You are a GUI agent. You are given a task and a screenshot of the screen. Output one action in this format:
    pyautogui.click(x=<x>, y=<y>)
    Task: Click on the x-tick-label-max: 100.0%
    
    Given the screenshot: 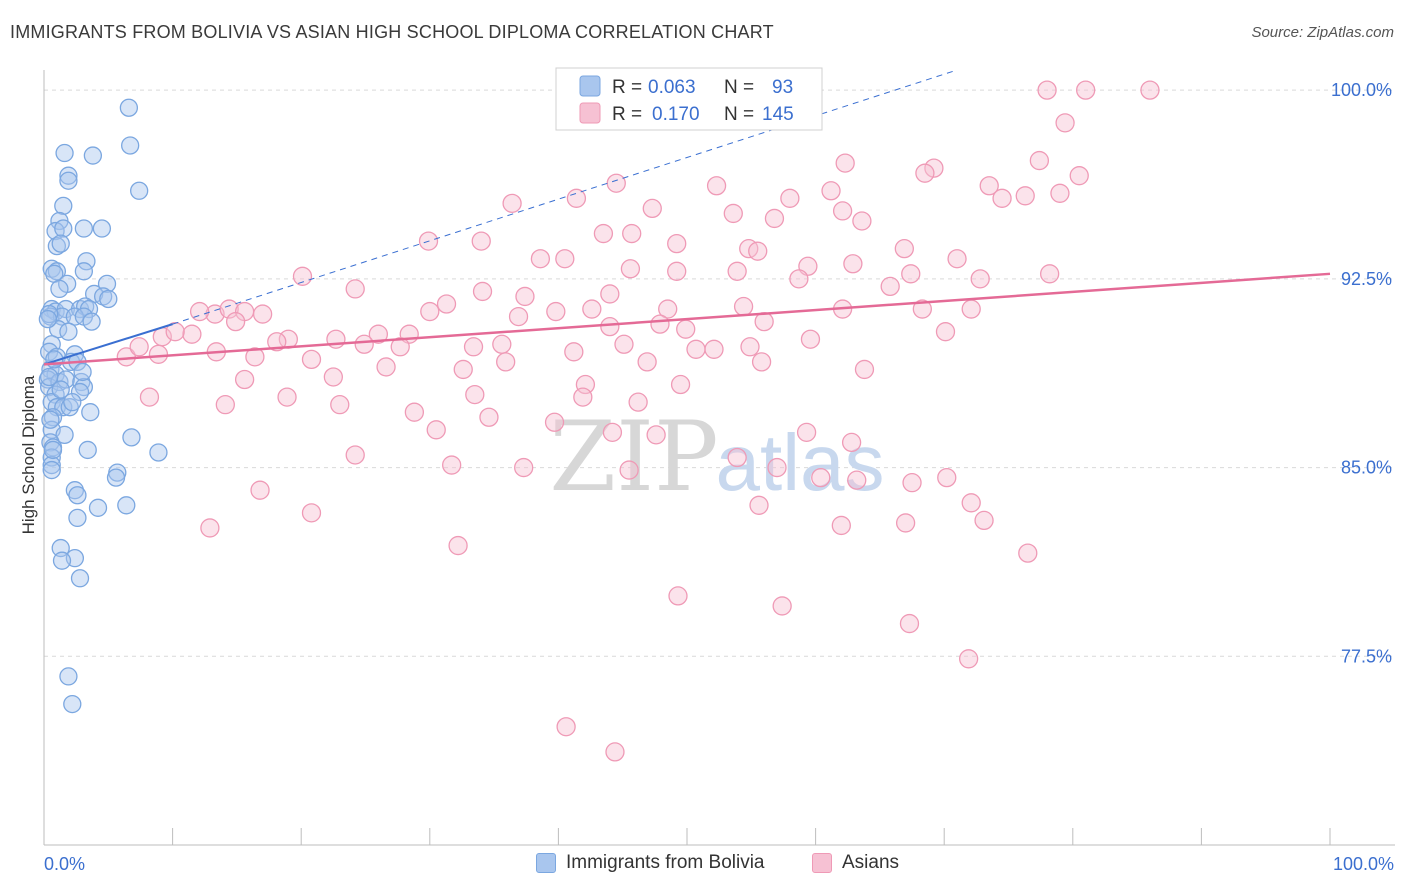 What is the action you would take?
    pyautogui.click(x=1363, y=864)
    